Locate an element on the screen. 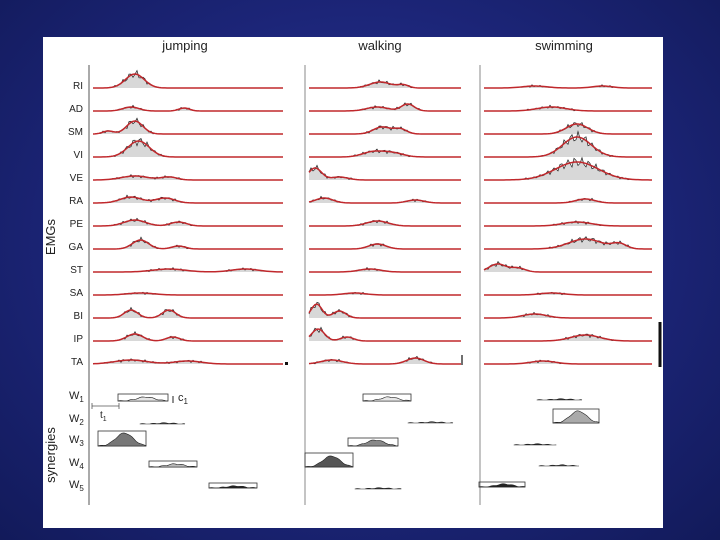 The height and width of the screenshot is (540, 720). emg-area-sa-walking is located at coordinates (385, 293).